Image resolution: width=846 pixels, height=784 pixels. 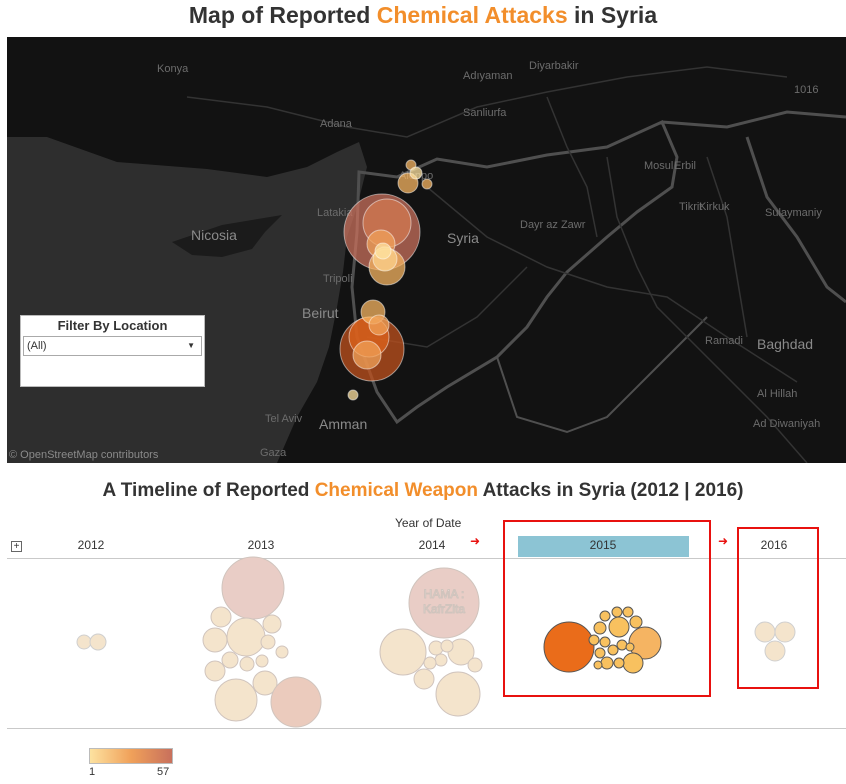 I want to click on timeline-title-accent: Chemical Weapon, so click(x=396, y=490).